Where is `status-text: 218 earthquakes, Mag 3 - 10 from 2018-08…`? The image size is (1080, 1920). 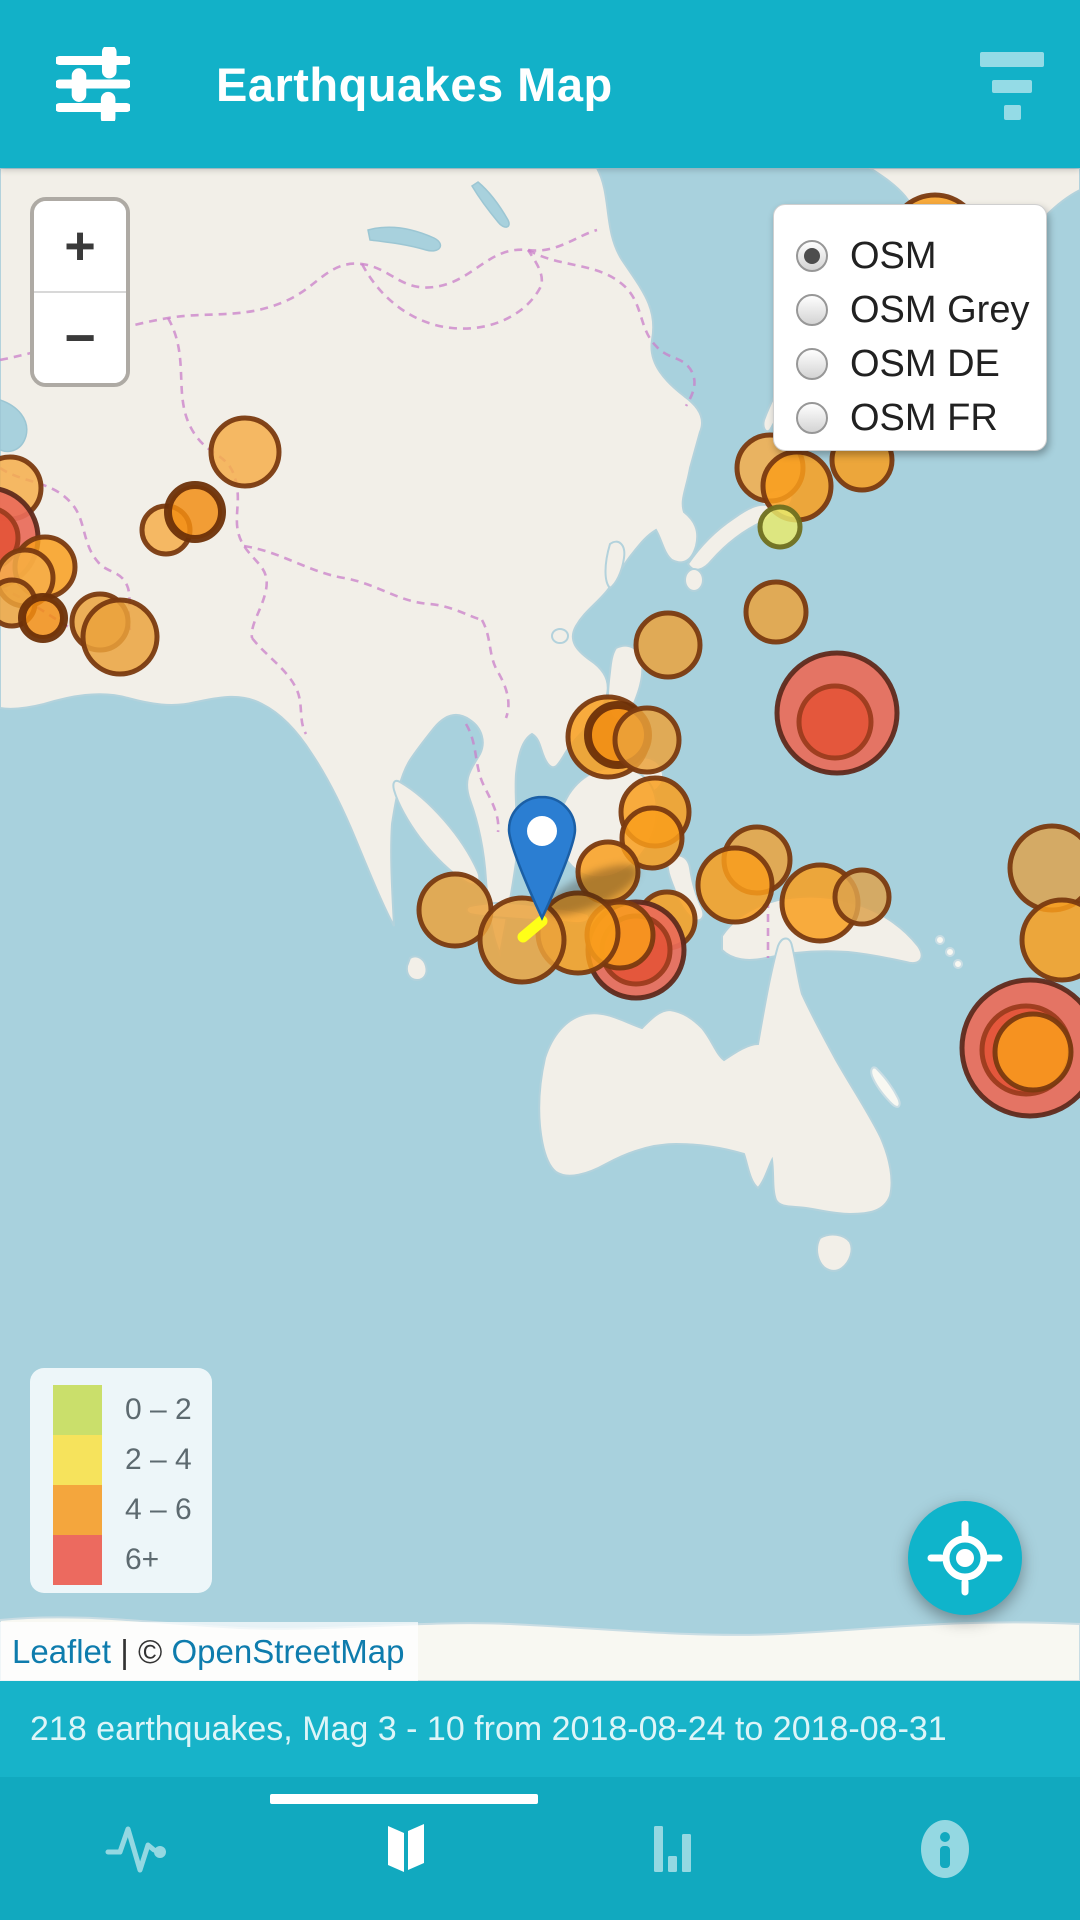
status-text: 218 earthquakes, Mag 3 - 10 from 2018-08… is located at coordinates (488, 1728).